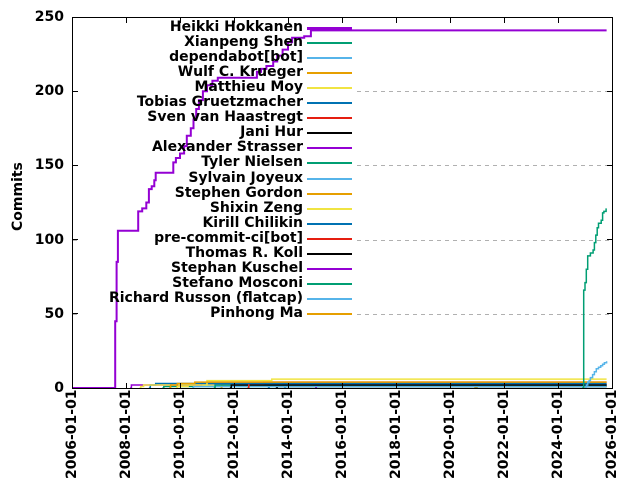 Image resolution: width=640 pixels, height=480 pixels. What do you see at coordinates (504, 434) in the screenshot?
I see `xtick-label-2022-01-01: 2022-01-01` at bounding box center [504, 434].